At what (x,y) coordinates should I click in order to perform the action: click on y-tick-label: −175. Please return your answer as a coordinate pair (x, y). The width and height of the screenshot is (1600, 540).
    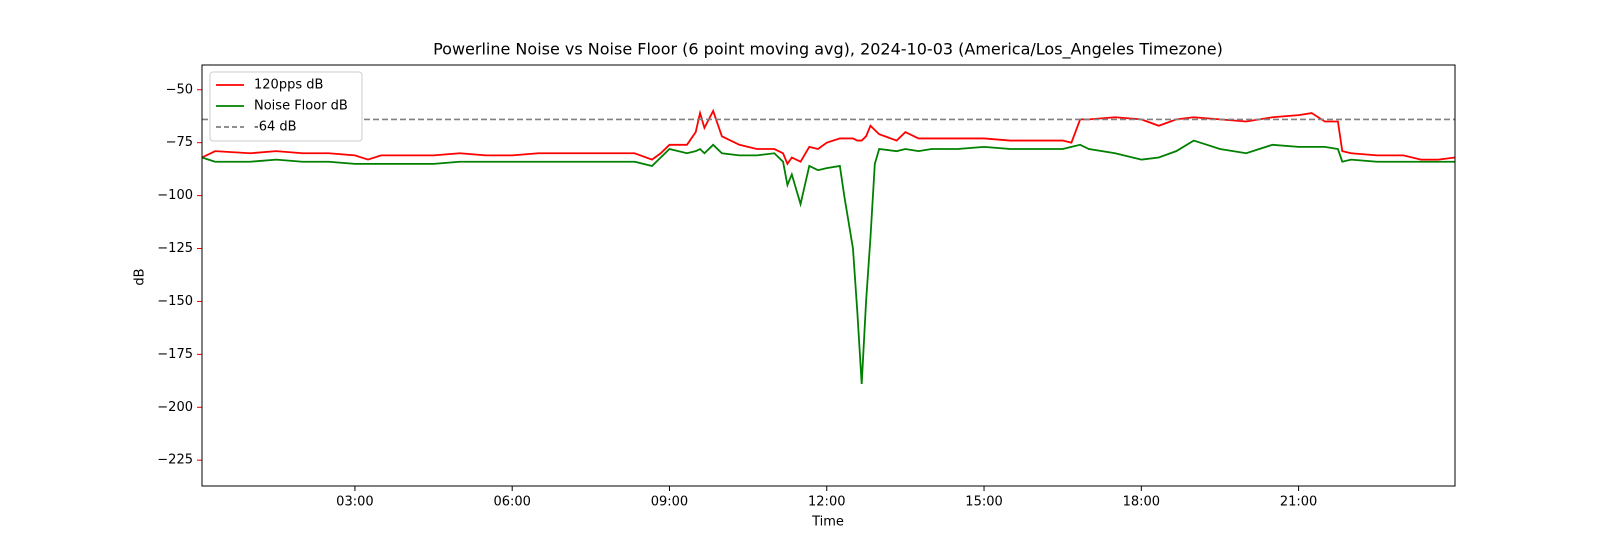
    Looking at the image, I should click on (175, 354).